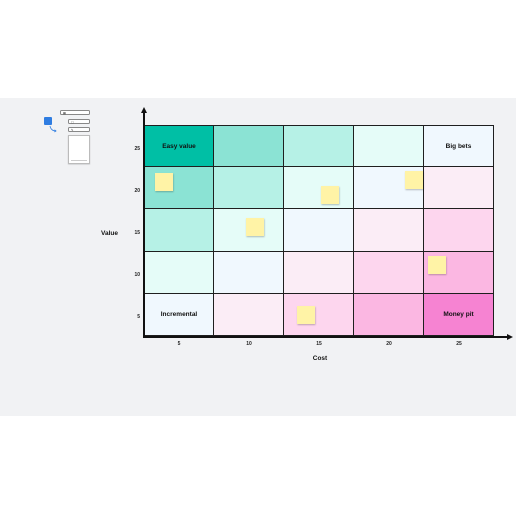 Image resolution: width=516 pixels, height=516 pixels. Describe the element at coordinates (64, 113) in the screenshot. I see `grid-icon: ▦` at that location.